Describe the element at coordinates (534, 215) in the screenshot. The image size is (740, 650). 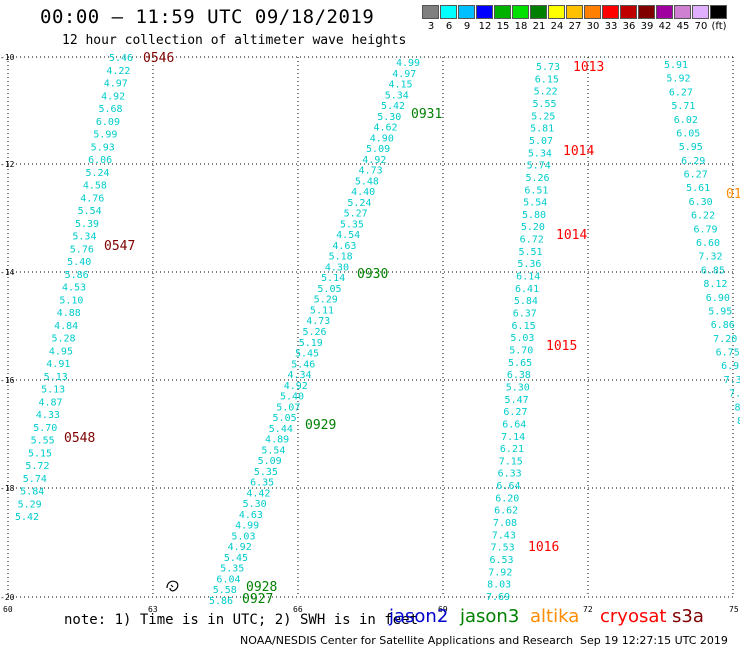
I see `wave-height-value: 5.80` at that location.